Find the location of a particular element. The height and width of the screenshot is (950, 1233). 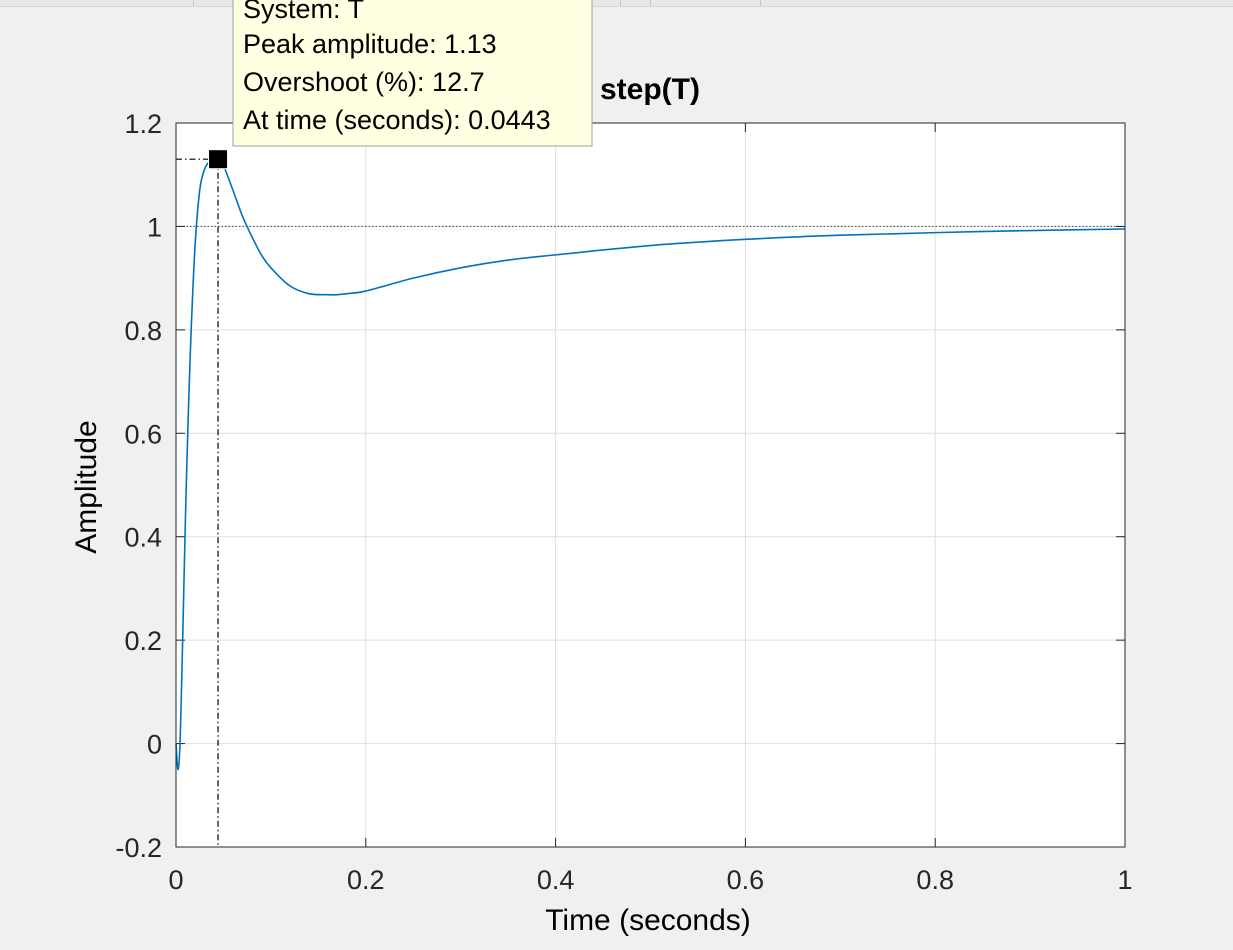

x-tick-label: 0.2 is located at coordinates (366, 880).